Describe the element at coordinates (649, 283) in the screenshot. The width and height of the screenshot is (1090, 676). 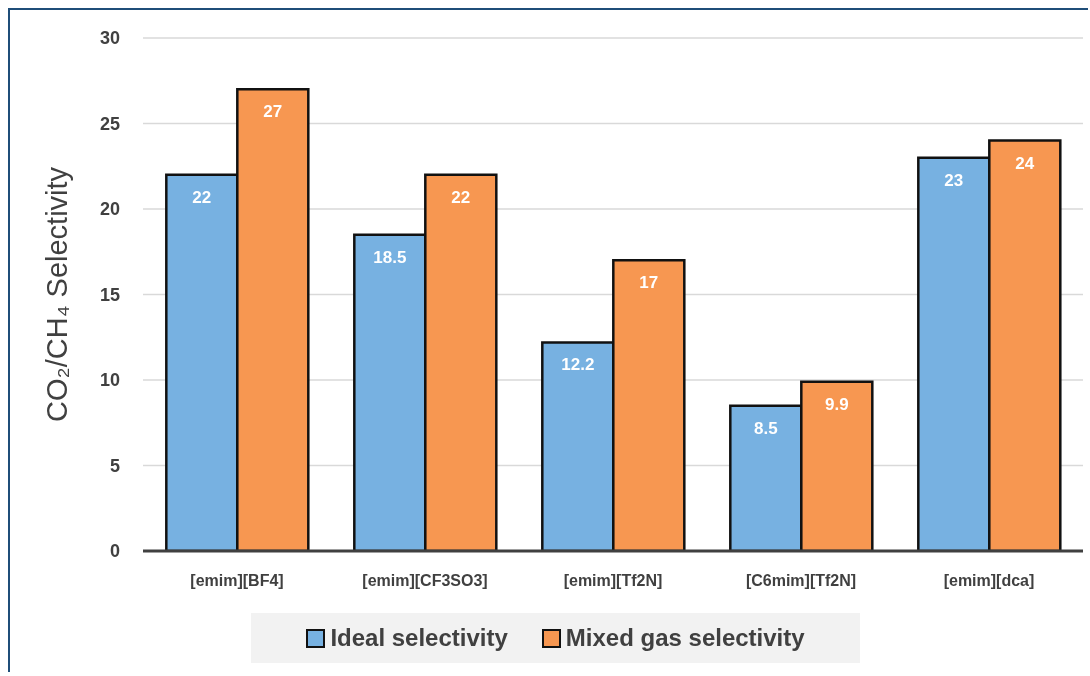
I see `data-label: 17` at that location.